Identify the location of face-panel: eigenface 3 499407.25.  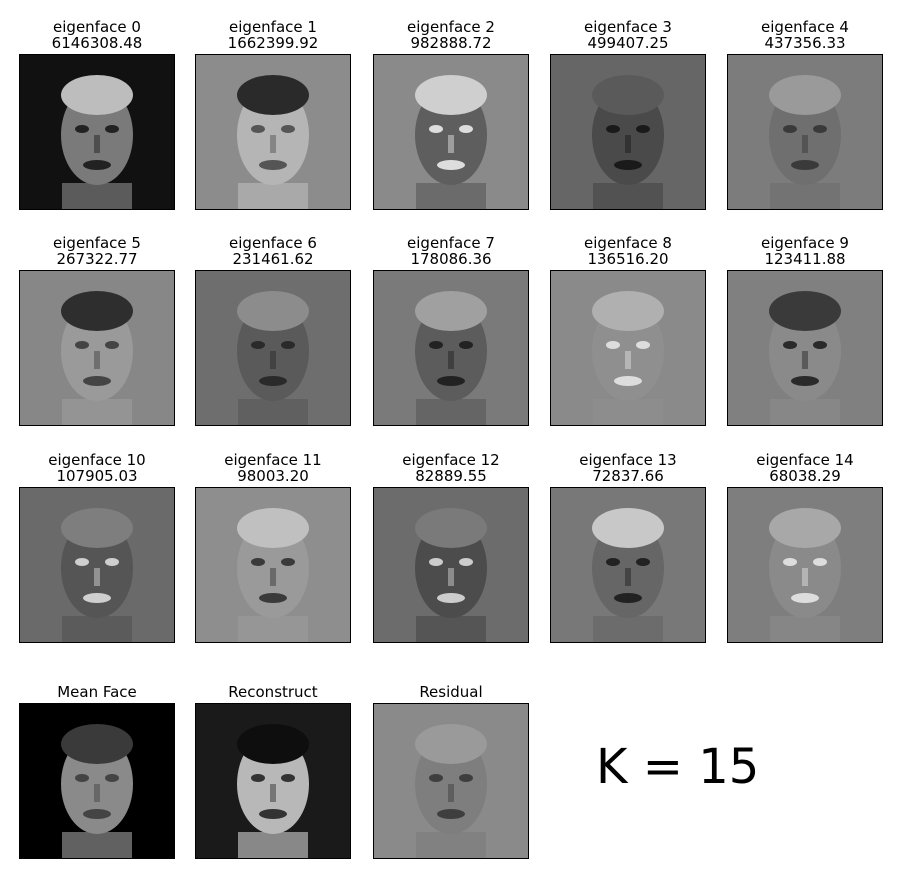
(628, 105).